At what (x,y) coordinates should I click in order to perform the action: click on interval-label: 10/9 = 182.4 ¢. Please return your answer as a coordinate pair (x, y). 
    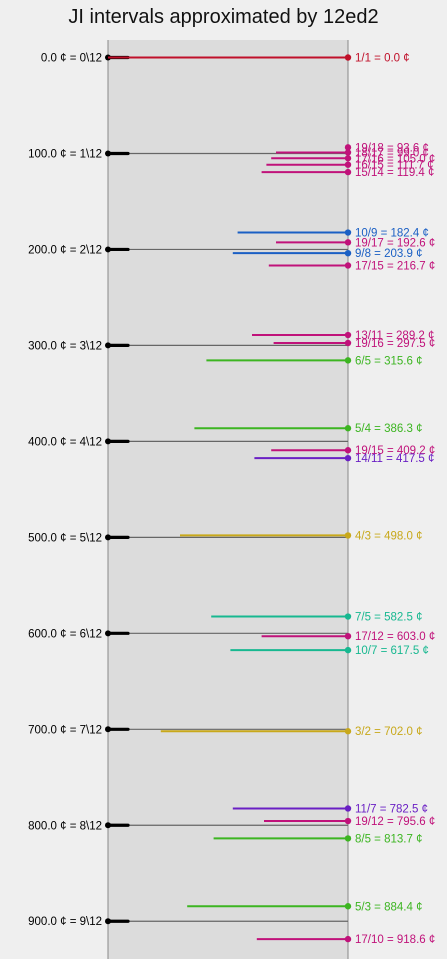
    Looking at the image, I should click on (392, 234).